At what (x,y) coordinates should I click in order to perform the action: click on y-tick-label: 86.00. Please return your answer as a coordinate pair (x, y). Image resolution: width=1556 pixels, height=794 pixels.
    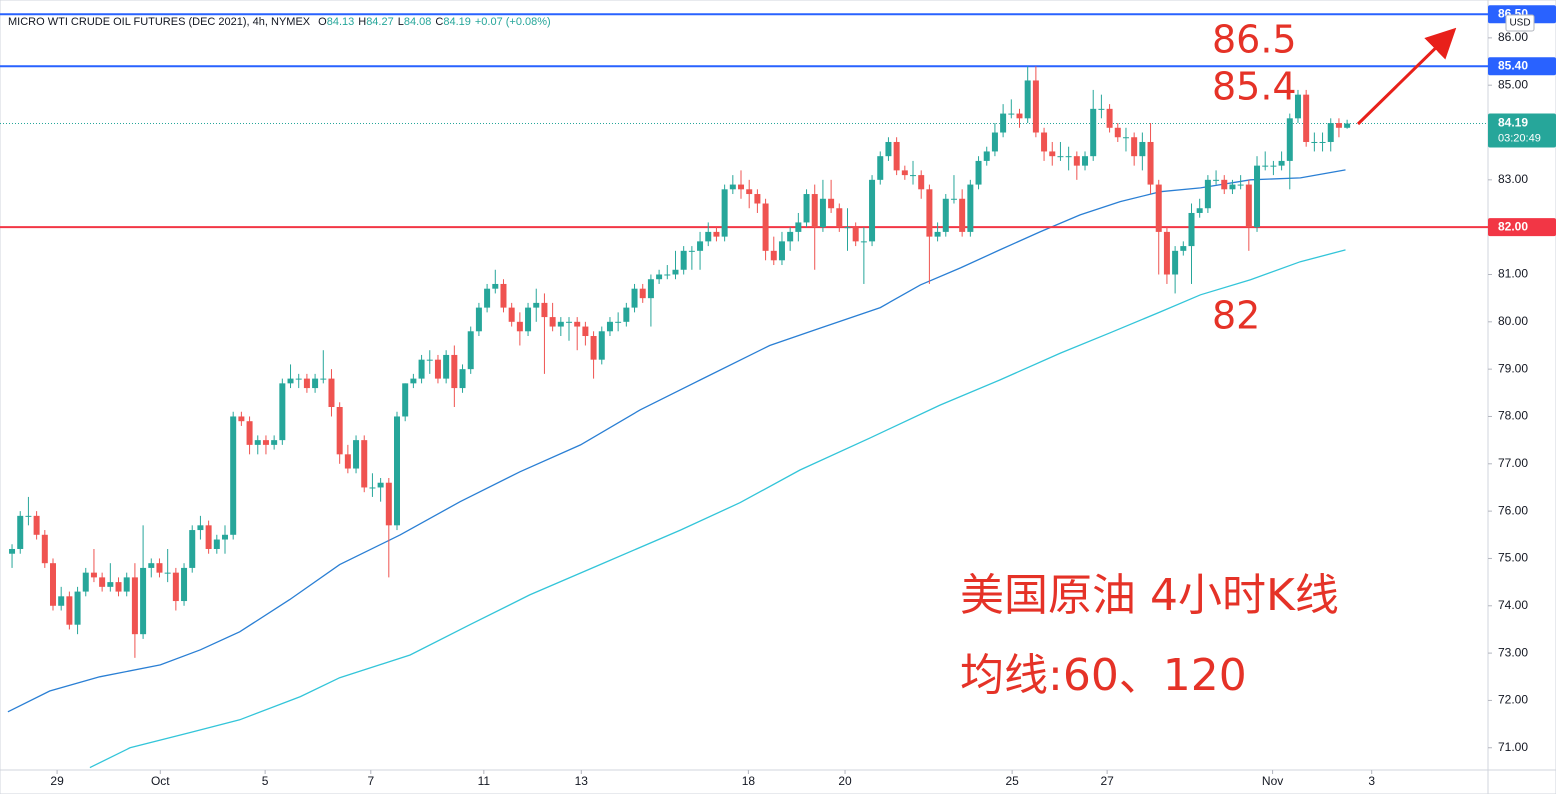
    Looking at the image, I should click on (1513, 37).